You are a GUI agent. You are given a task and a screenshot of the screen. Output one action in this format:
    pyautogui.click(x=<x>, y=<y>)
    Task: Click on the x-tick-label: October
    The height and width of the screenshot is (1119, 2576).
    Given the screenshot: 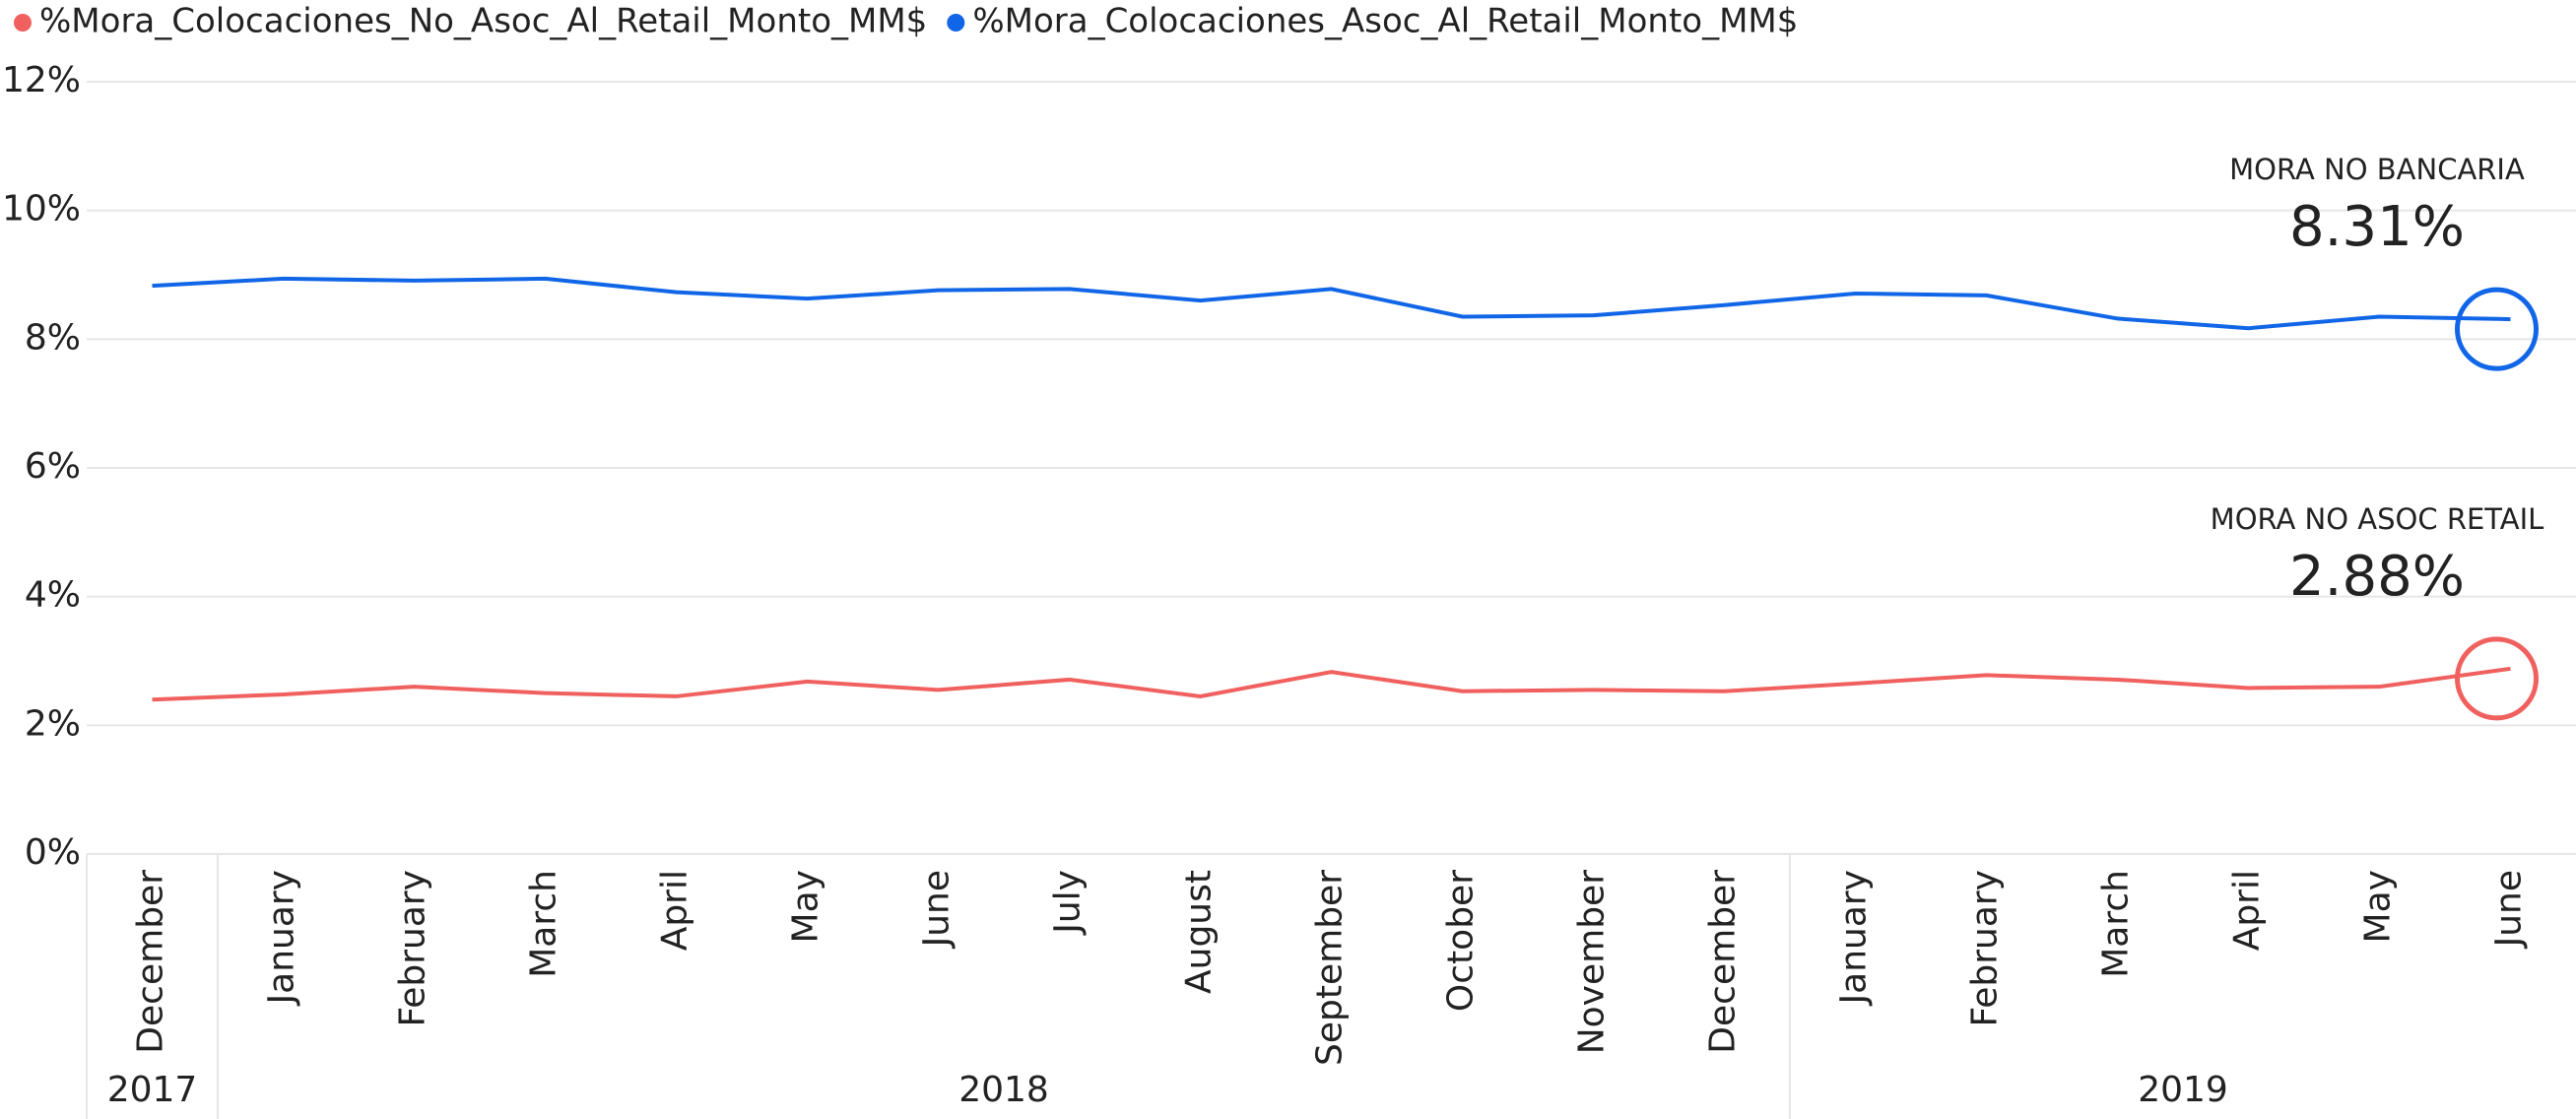 What is the action you would take?
    pyautogui.click(x=1461, y=941)
    